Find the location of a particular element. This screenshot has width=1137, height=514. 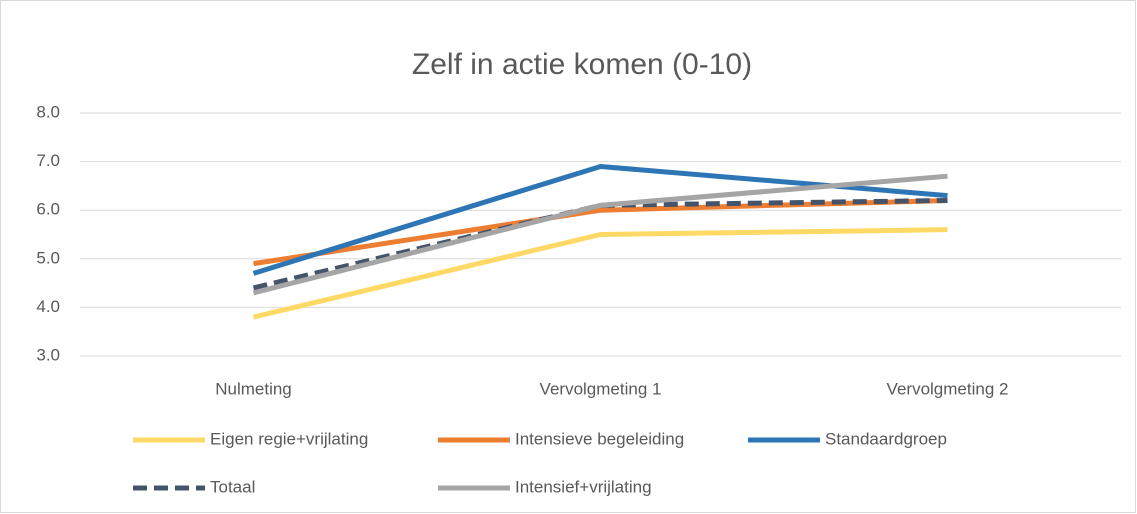

y-tick-label: 3.0 is located at coordinates (48, 354).